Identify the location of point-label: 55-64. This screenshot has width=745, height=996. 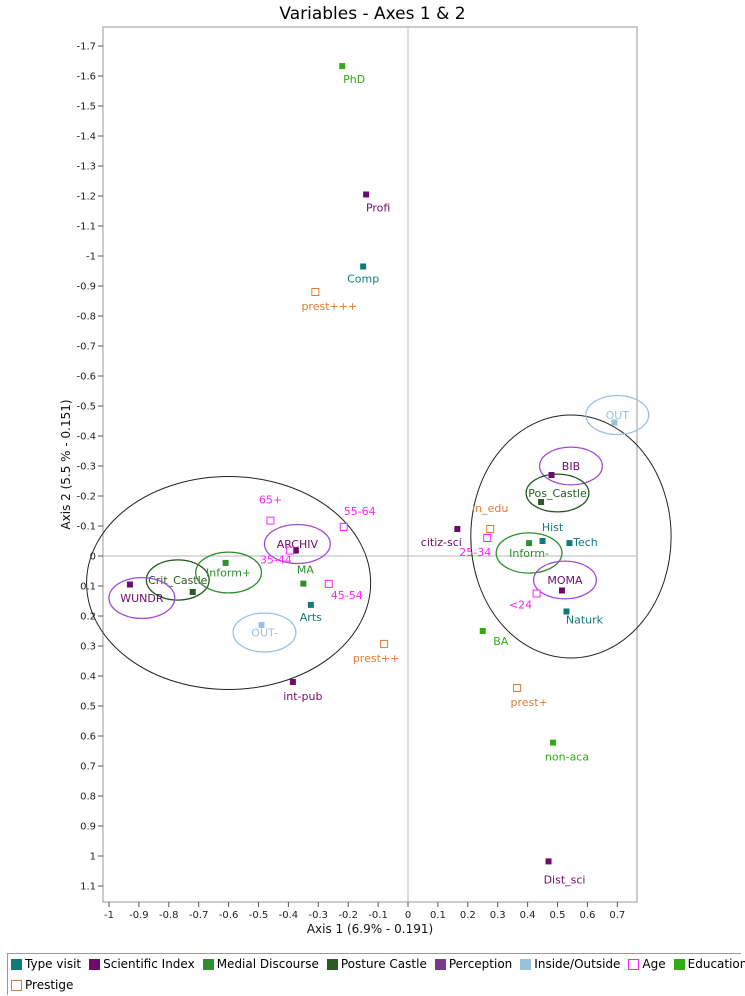
(360, 511).